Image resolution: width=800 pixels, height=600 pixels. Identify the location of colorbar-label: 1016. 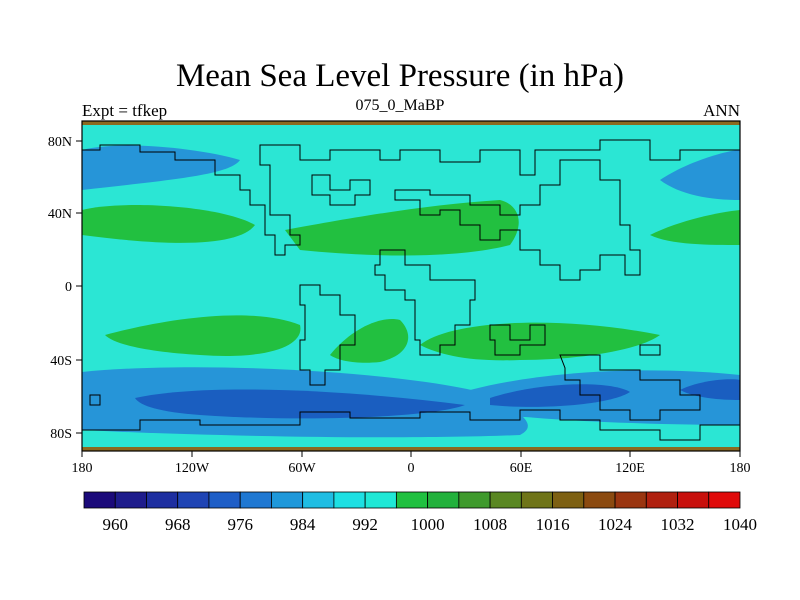
(553, 524).